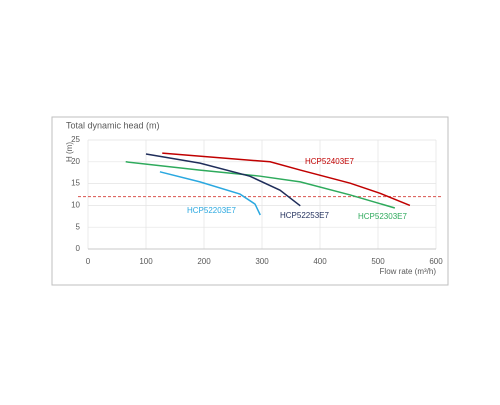 The image size is (500, 405). I want to click on y-tick-label: 10, so click(75, 205).